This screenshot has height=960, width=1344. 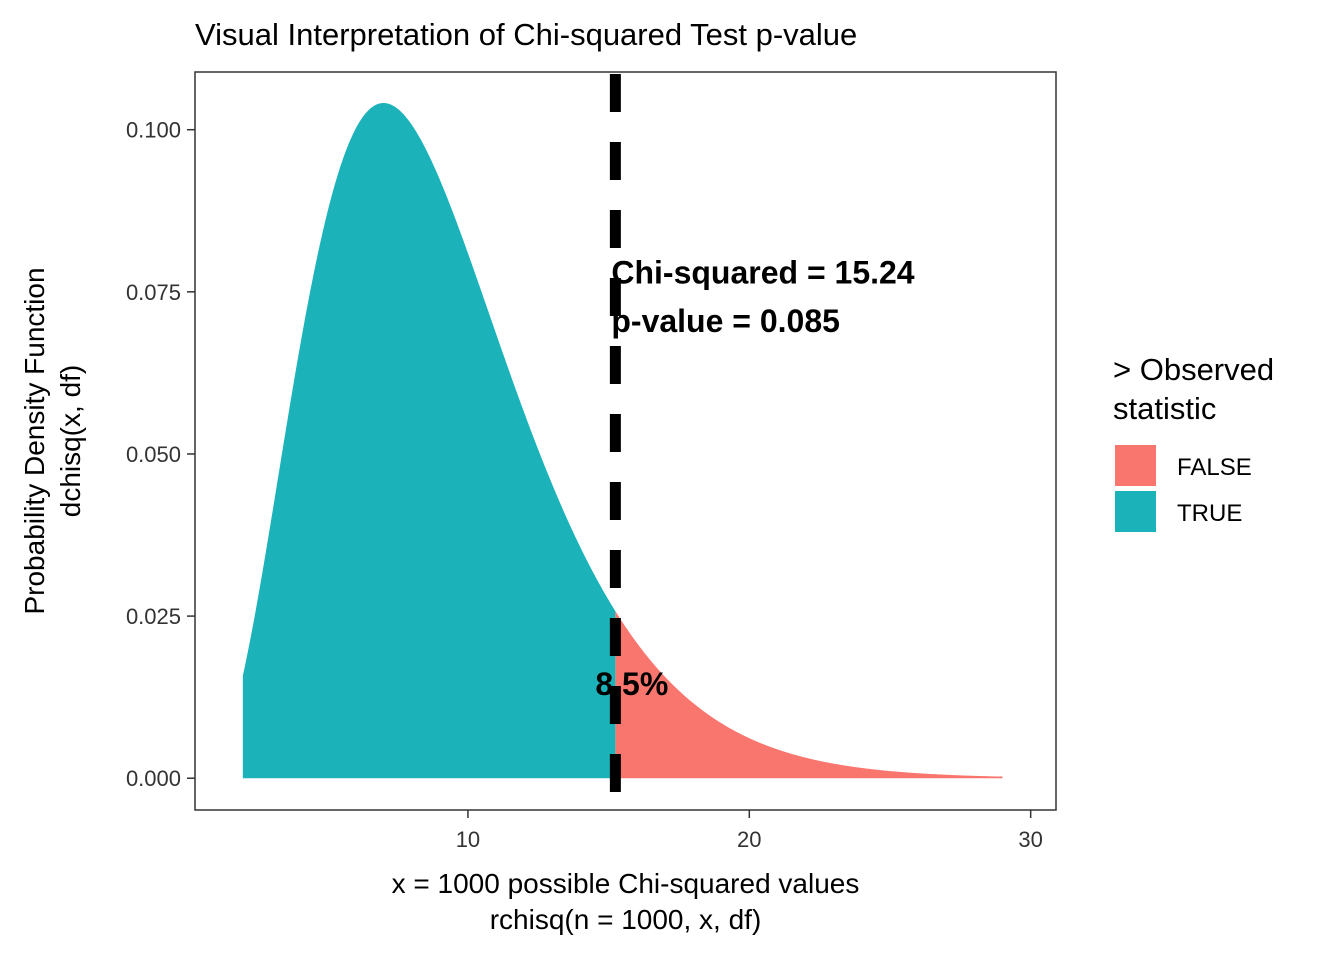 I want to click on annotations: Chi-squared = 15.24 p-value = 0.085 8.5%, so click(x=754, y=478).